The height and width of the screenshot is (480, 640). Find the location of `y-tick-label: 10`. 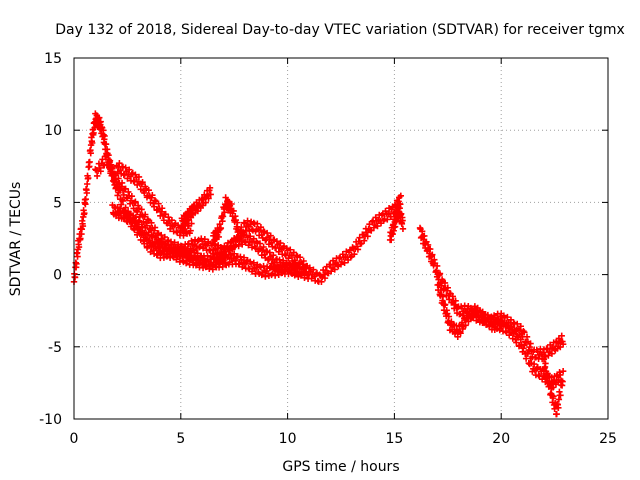

y-tick-label: 10 is located at coordinates (53, 131).